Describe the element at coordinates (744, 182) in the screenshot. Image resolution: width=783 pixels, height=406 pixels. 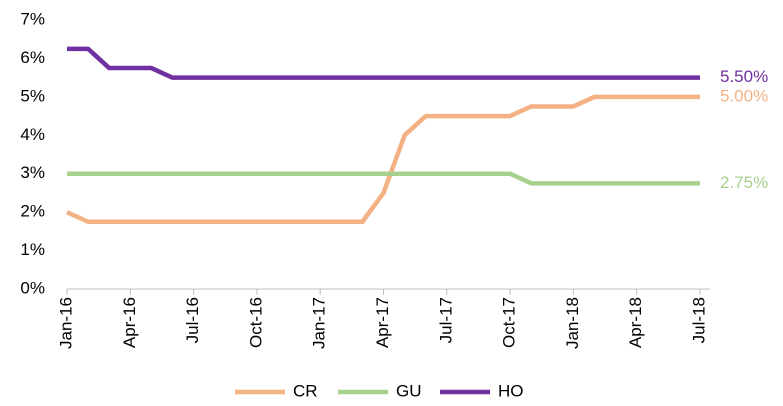
I see `data-label: 2.75%` at that location.